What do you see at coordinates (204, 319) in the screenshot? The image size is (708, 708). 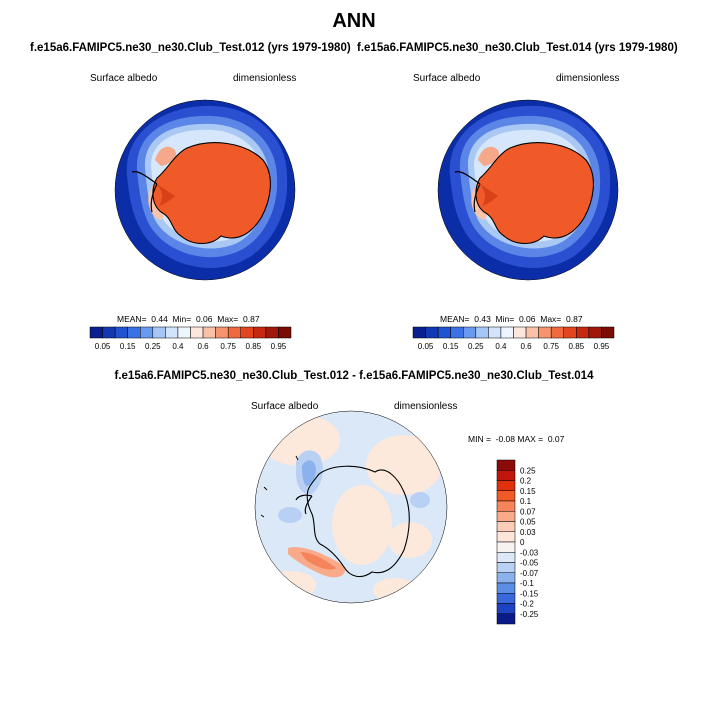 I see `left-min-value: 0.06` at bounding box center [204, 319].